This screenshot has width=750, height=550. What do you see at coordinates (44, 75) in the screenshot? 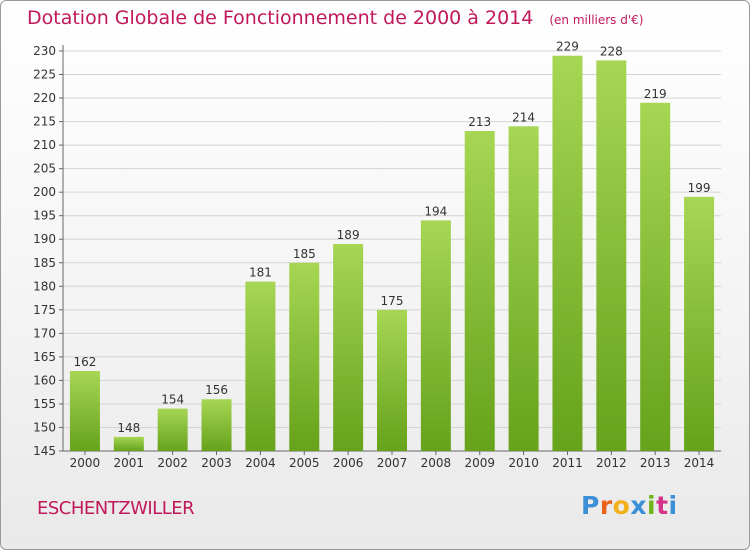
I see `y-tick-label: 225` at bounding box center [44, 75].